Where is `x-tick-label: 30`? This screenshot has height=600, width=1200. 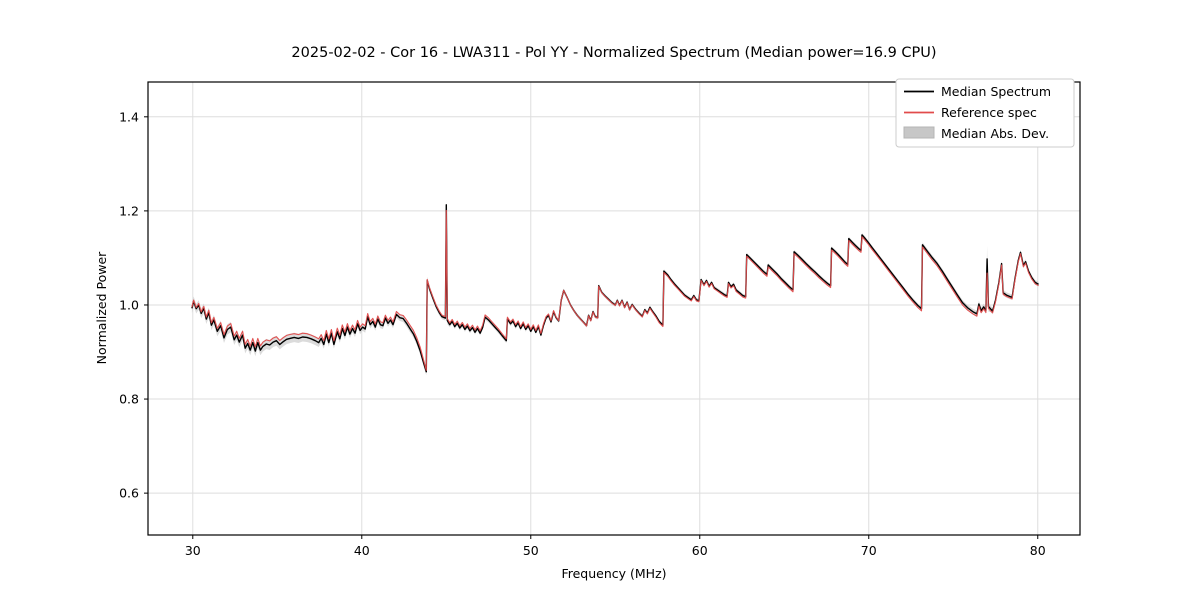
x-tick-label: 30 is located at coordinates (193, 550).